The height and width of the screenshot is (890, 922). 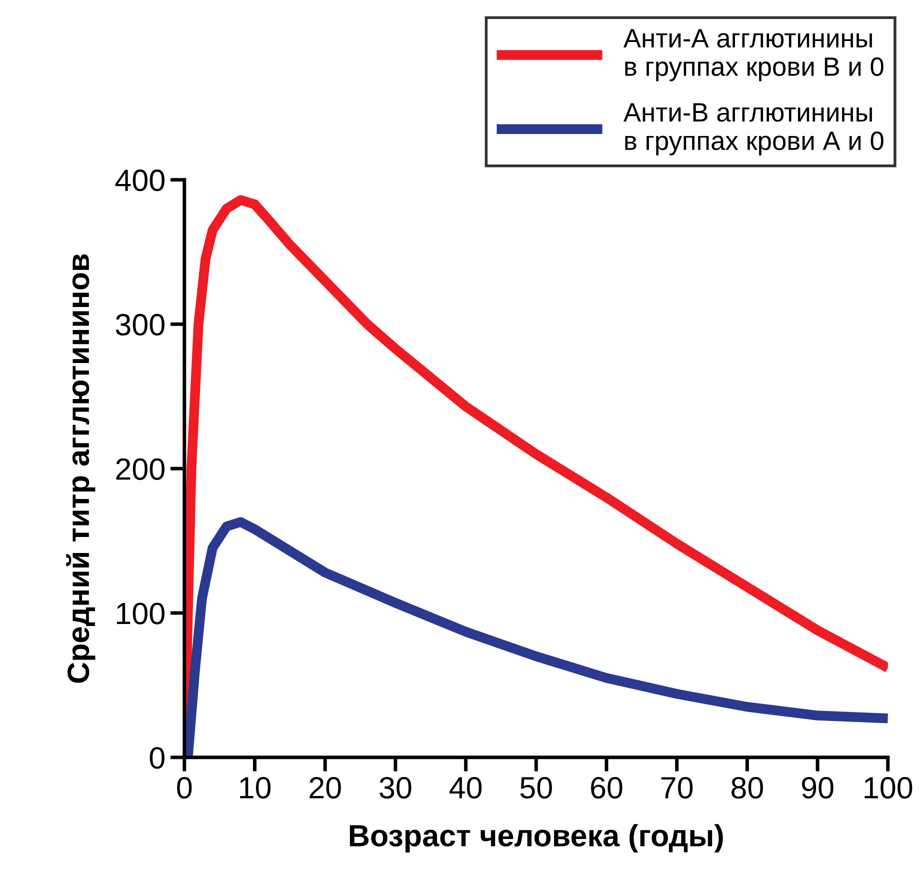 I want to click on y-tick-label: 300, so click(x=140, y=325).